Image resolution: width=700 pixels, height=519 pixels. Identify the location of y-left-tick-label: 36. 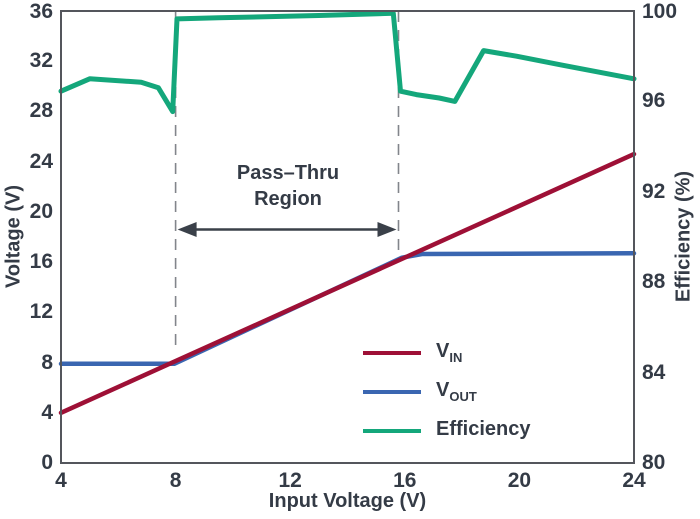
(41, 11).